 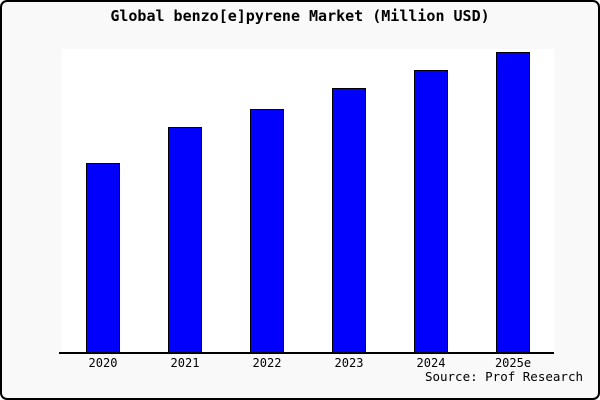 What do you see at coordinates (103, 258) in the screenshot?
I see `bar-2020` at bounding box center [103, 258].